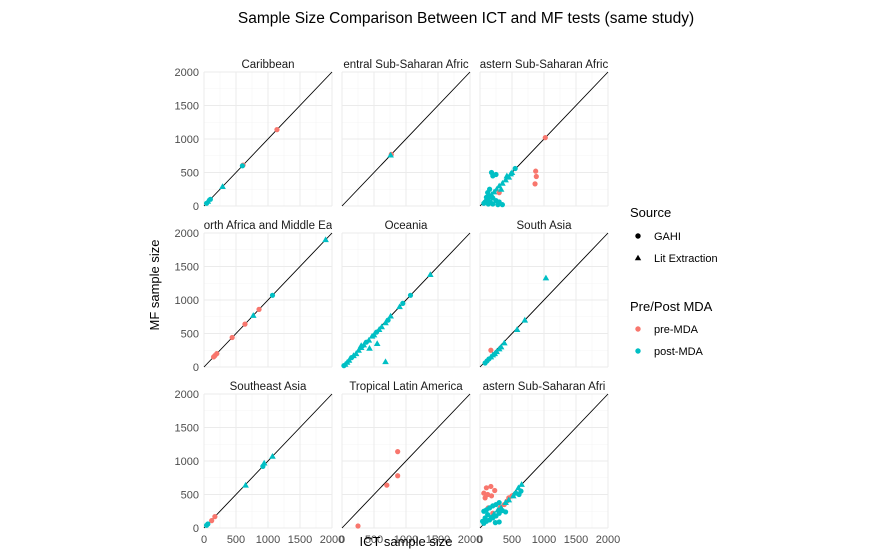 The width and height of the screenshot is (879, 556). I want to click on facet-strip-label: Southeast Asia, so click(268, 387).